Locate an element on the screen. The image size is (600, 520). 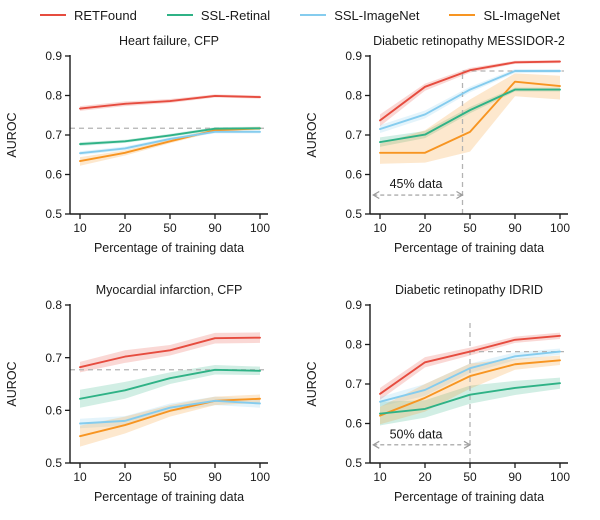
legend-item-sl-imagenet: SL-ImageNet is located at coordinates (504, 15).